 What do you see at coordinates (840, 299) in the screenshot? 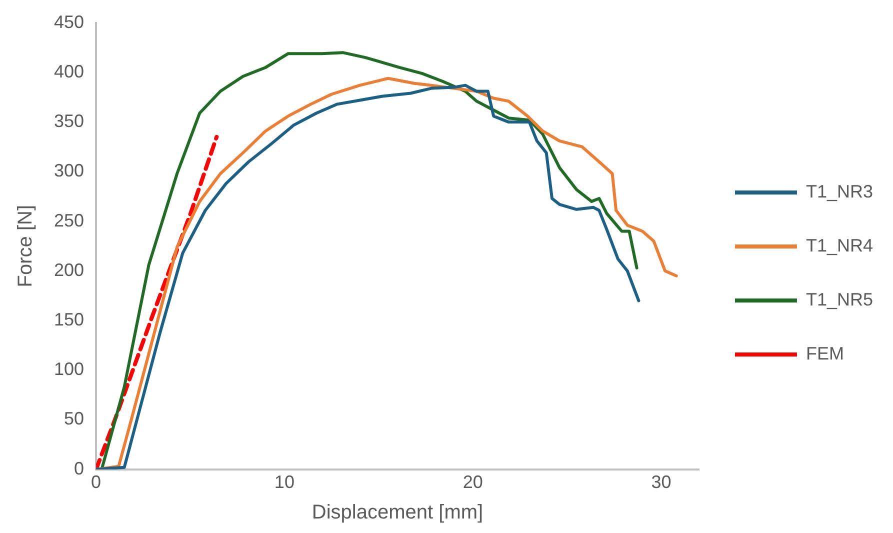
I see `legend-label: T1_NR5` at bounding box center [840, 299].